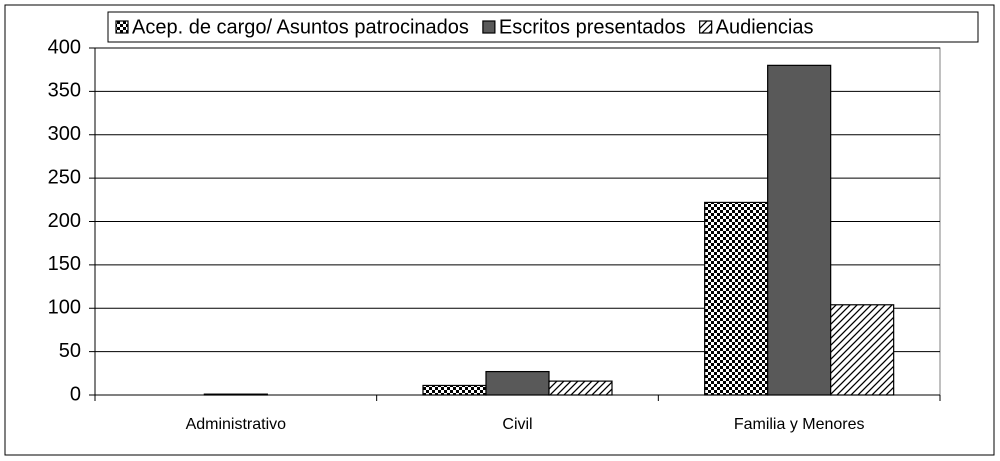  What do you see at coordinates (70, 351) in the screenshot?
I see `y-tick-label: 50` at bounding box center [70, 351].